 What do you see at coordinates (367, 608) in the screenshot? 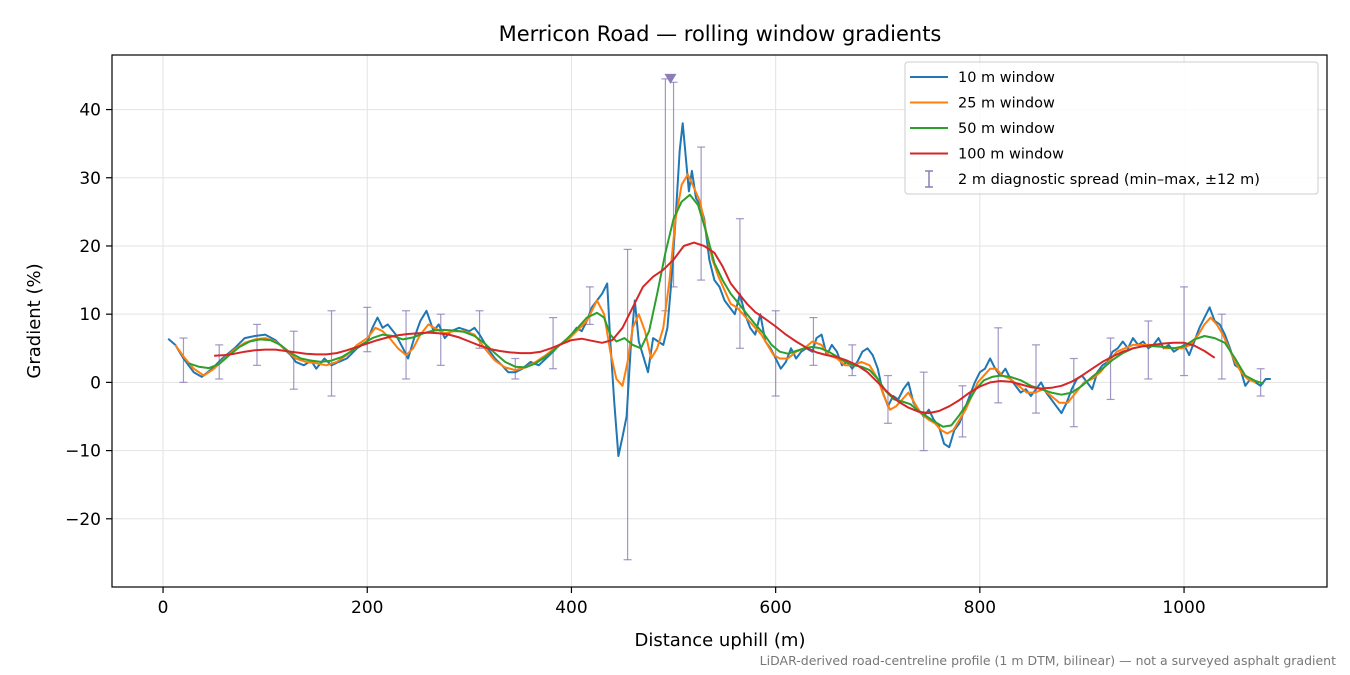
I see `x-tick-label: 200` at bounding box center [367, 608].